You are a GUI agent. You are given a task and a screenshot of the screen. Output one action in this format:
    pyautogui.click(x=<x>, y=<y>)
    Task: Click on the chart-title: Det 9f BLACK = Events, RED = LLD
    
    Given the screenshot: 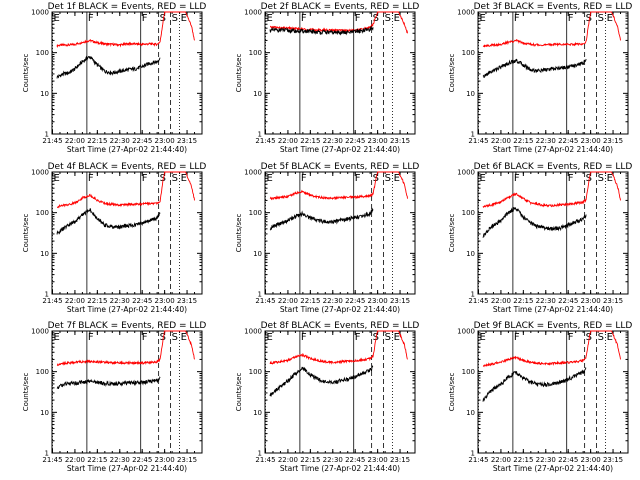 What is the action you would take?
    pyautogui.click(x=553, y=326)
    